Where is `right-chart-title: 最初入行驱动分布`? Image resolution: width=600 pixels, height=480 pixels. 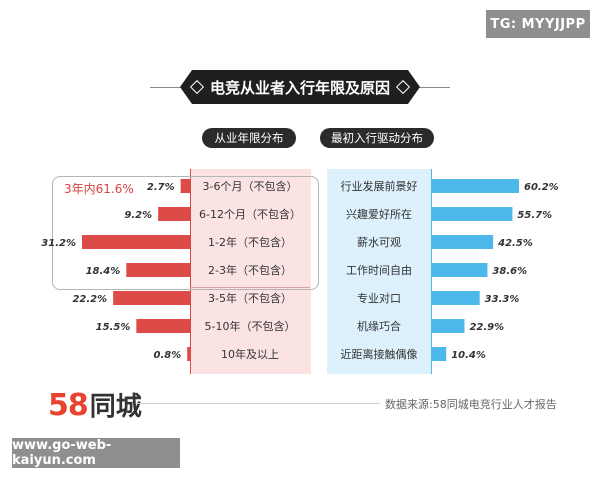
right-chart-title: 最初入行驱动分布 is located at coordinates (377, 138).